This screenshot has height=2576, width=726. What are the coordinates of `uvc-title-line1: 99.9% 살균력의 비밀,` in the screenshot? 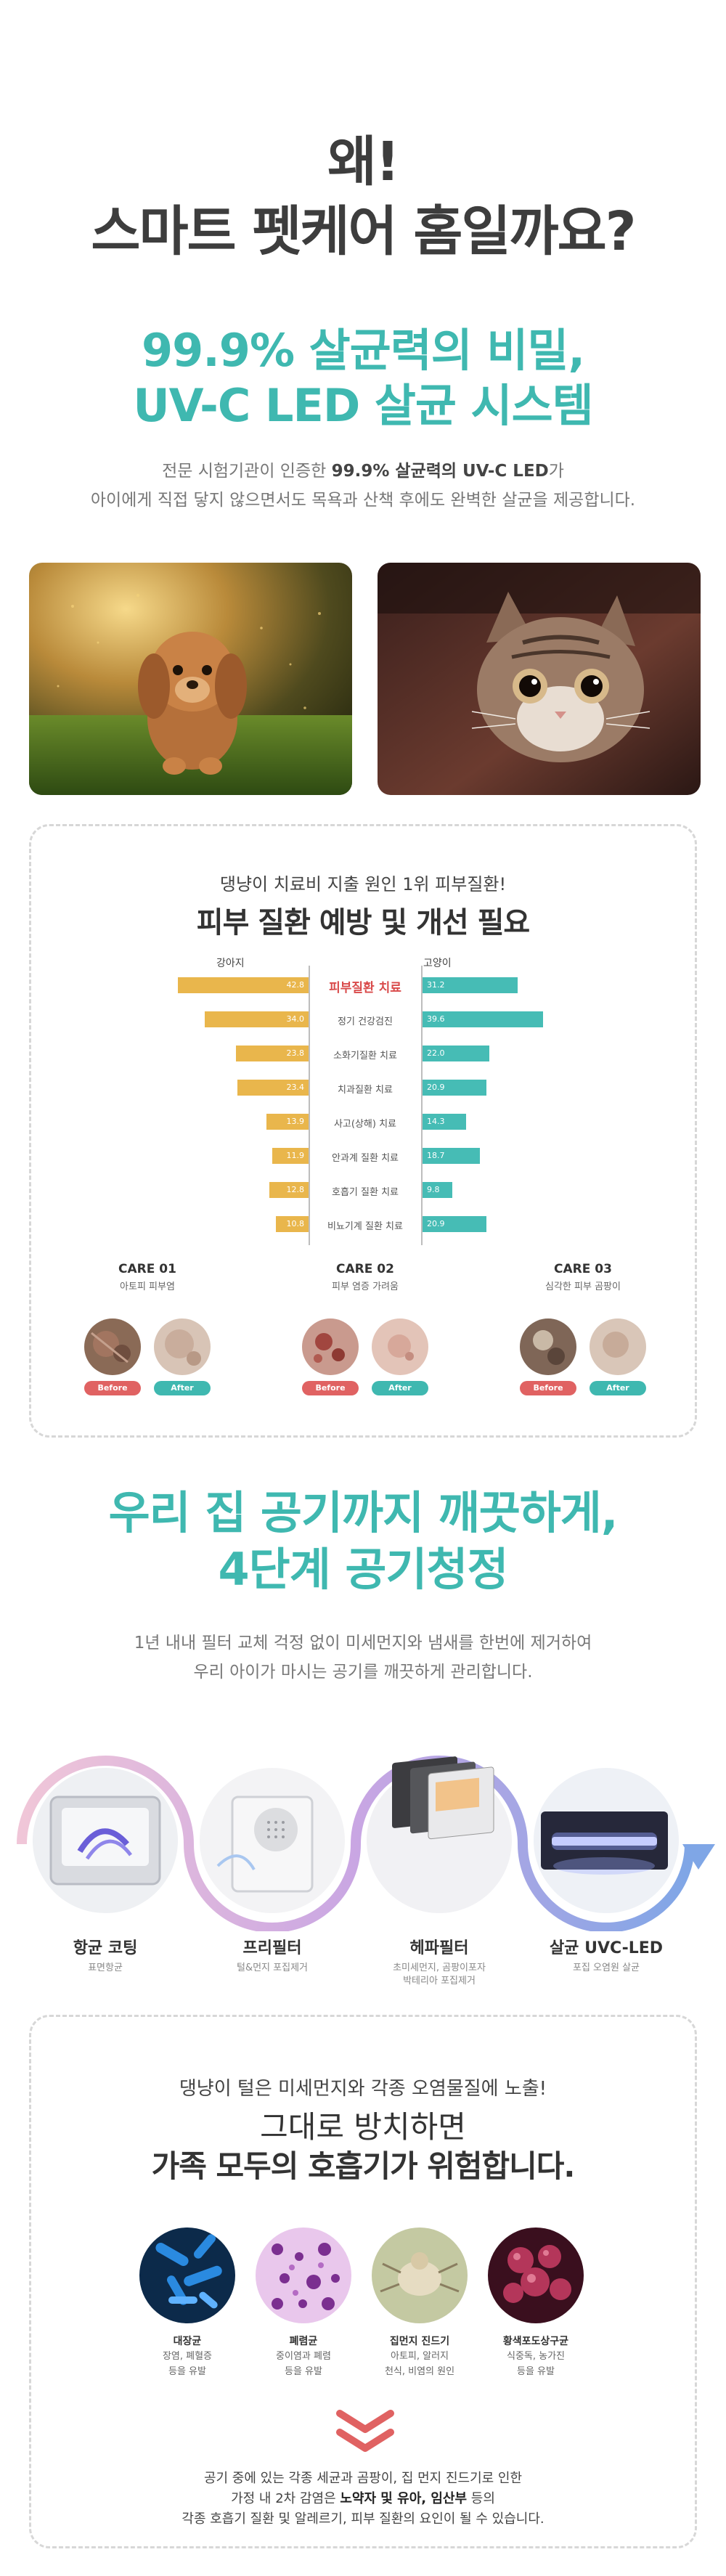 It's located at (363, 350).